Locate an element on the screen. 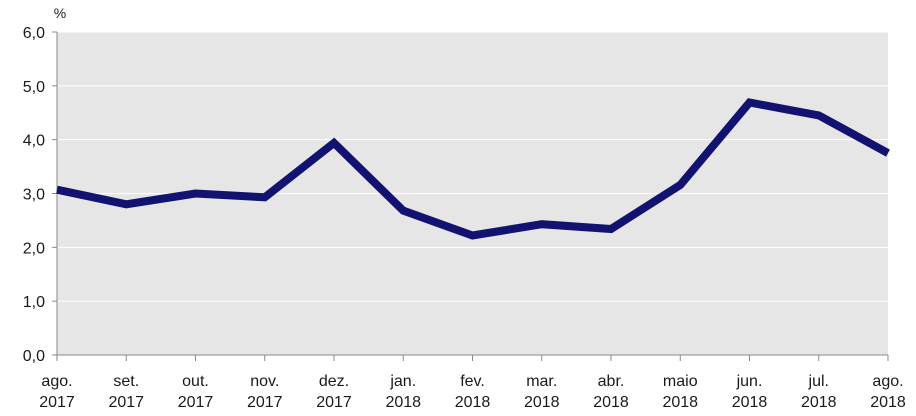 The image size is (916, 416). y-tick-label: 4,0 is located at coordinates (34, 141).